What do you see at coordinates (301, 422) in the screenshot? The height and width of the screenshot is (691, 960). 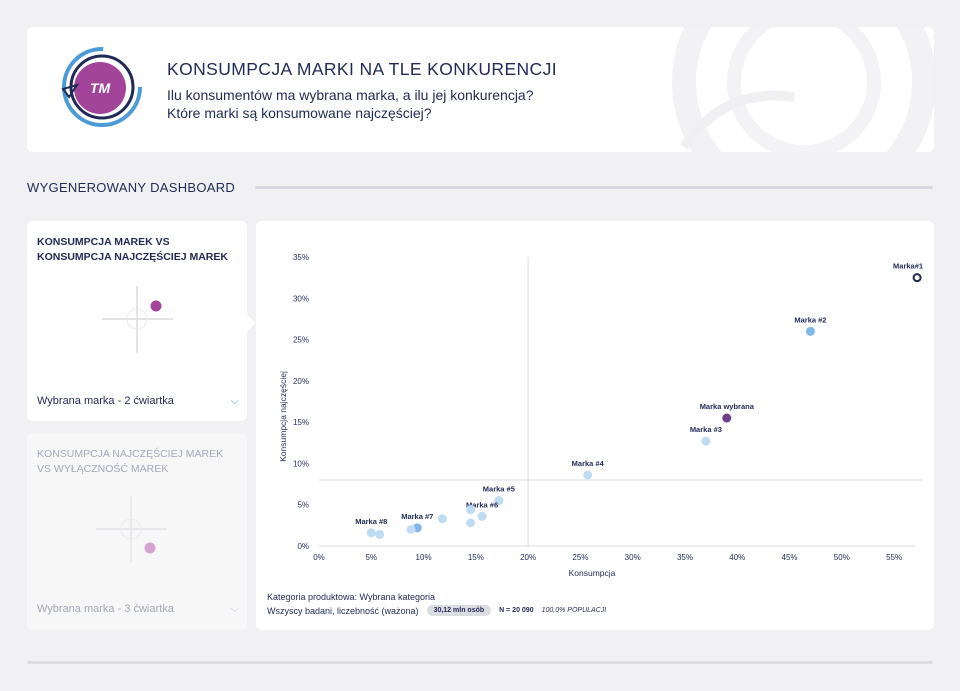 I see `y-tick-label: 15%` at bounding box center [301, 422].